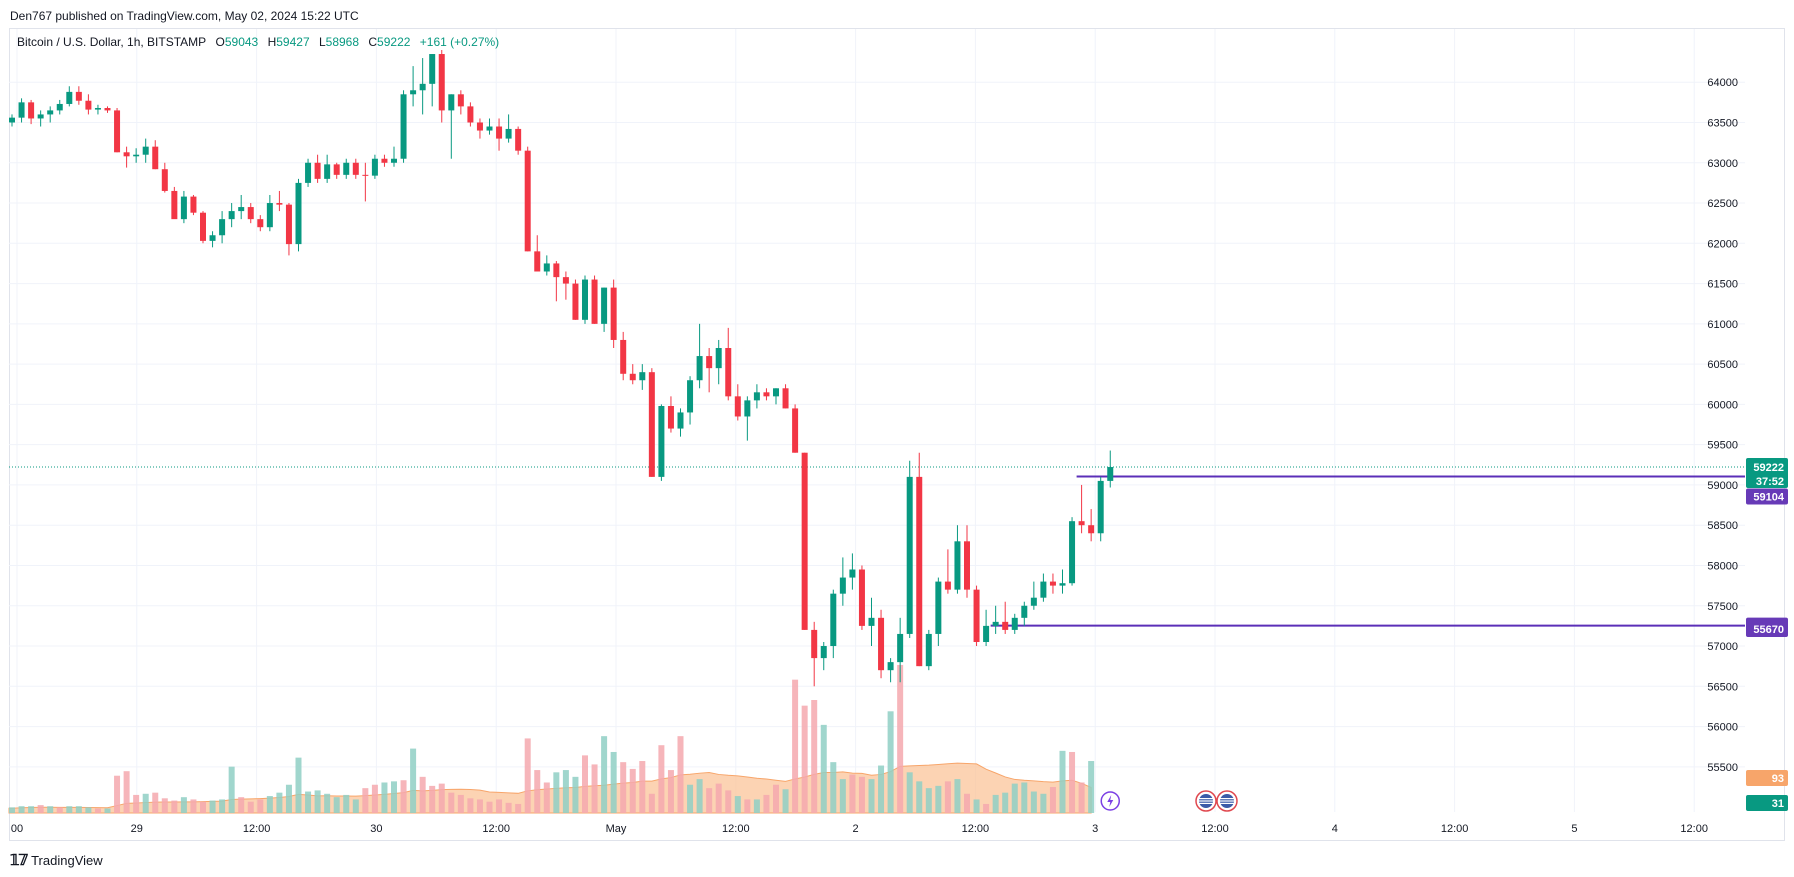  I want to click on tradingview-brand: 𝟙𝟟 TradingView, so click(56, 860).